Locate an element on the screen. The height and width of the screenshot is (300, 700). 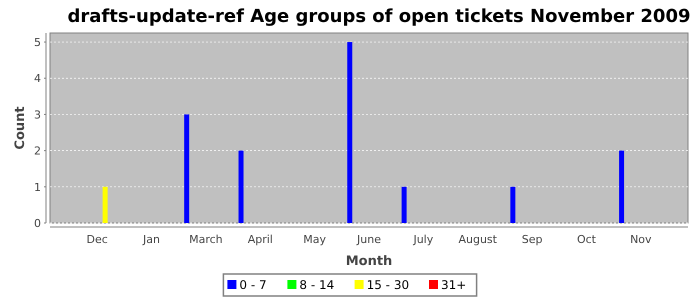
y-tick-label: 1 is located at coordinates (37, 187).